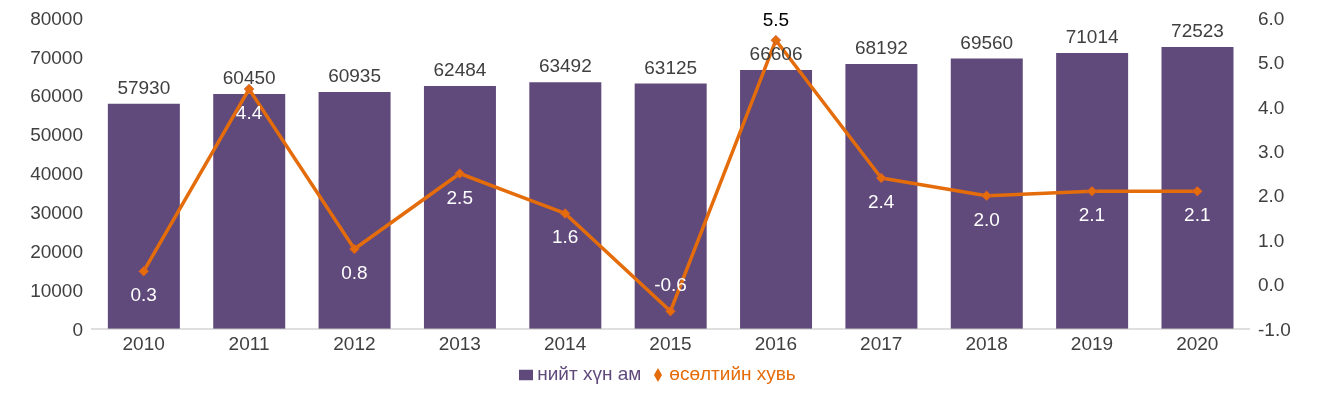  Describe the element at coordinates (1271, 63) in the screenshot. I see `y2-tick-label: 5.0` at that location.